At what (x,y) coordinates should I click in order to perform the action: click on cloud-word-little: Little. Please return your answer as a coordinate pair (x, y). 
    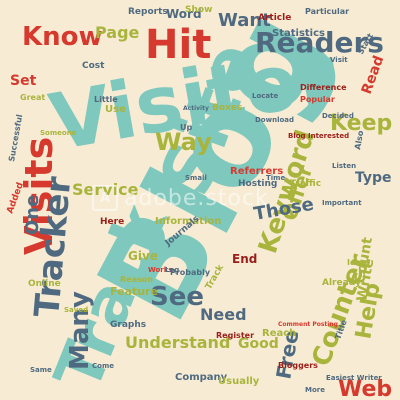
    Looking at the image, I should click on (106, 99).